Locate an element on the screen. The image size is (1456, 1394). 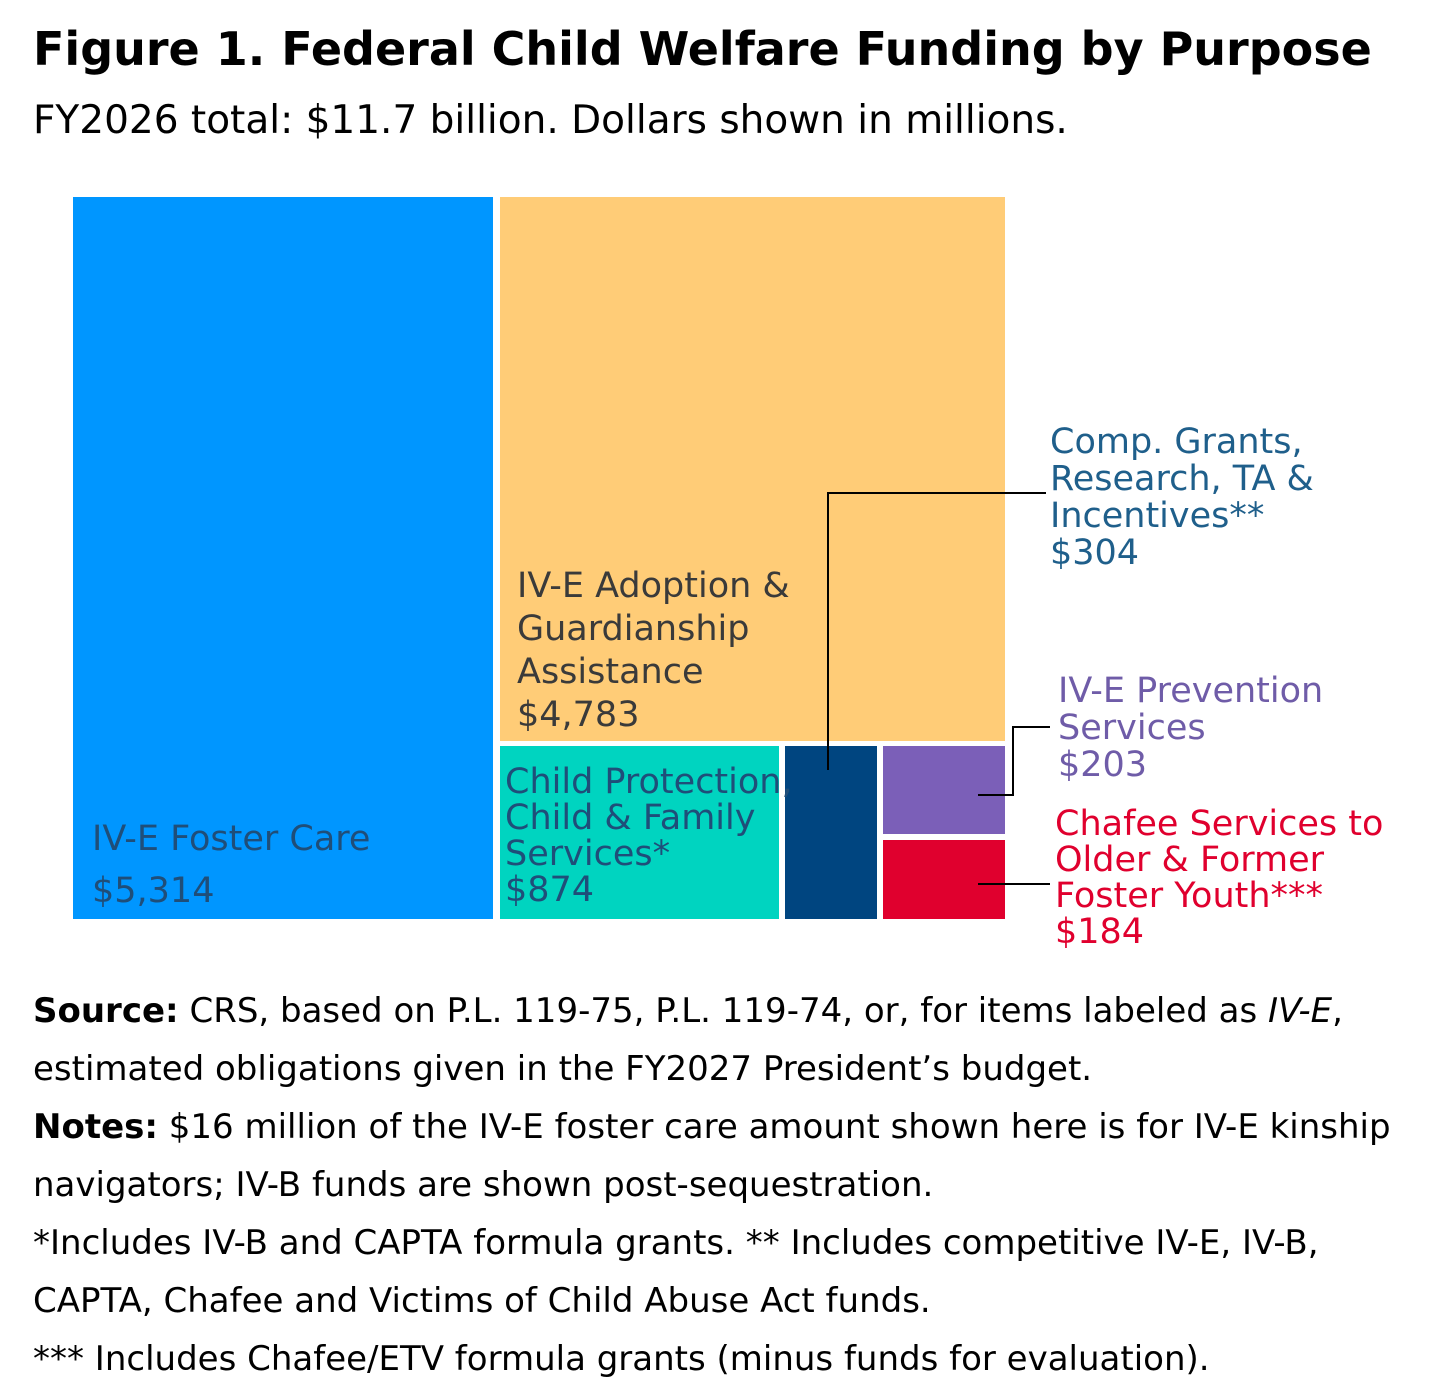
leader-line-comp-grants is located at coordinates (936, 631).